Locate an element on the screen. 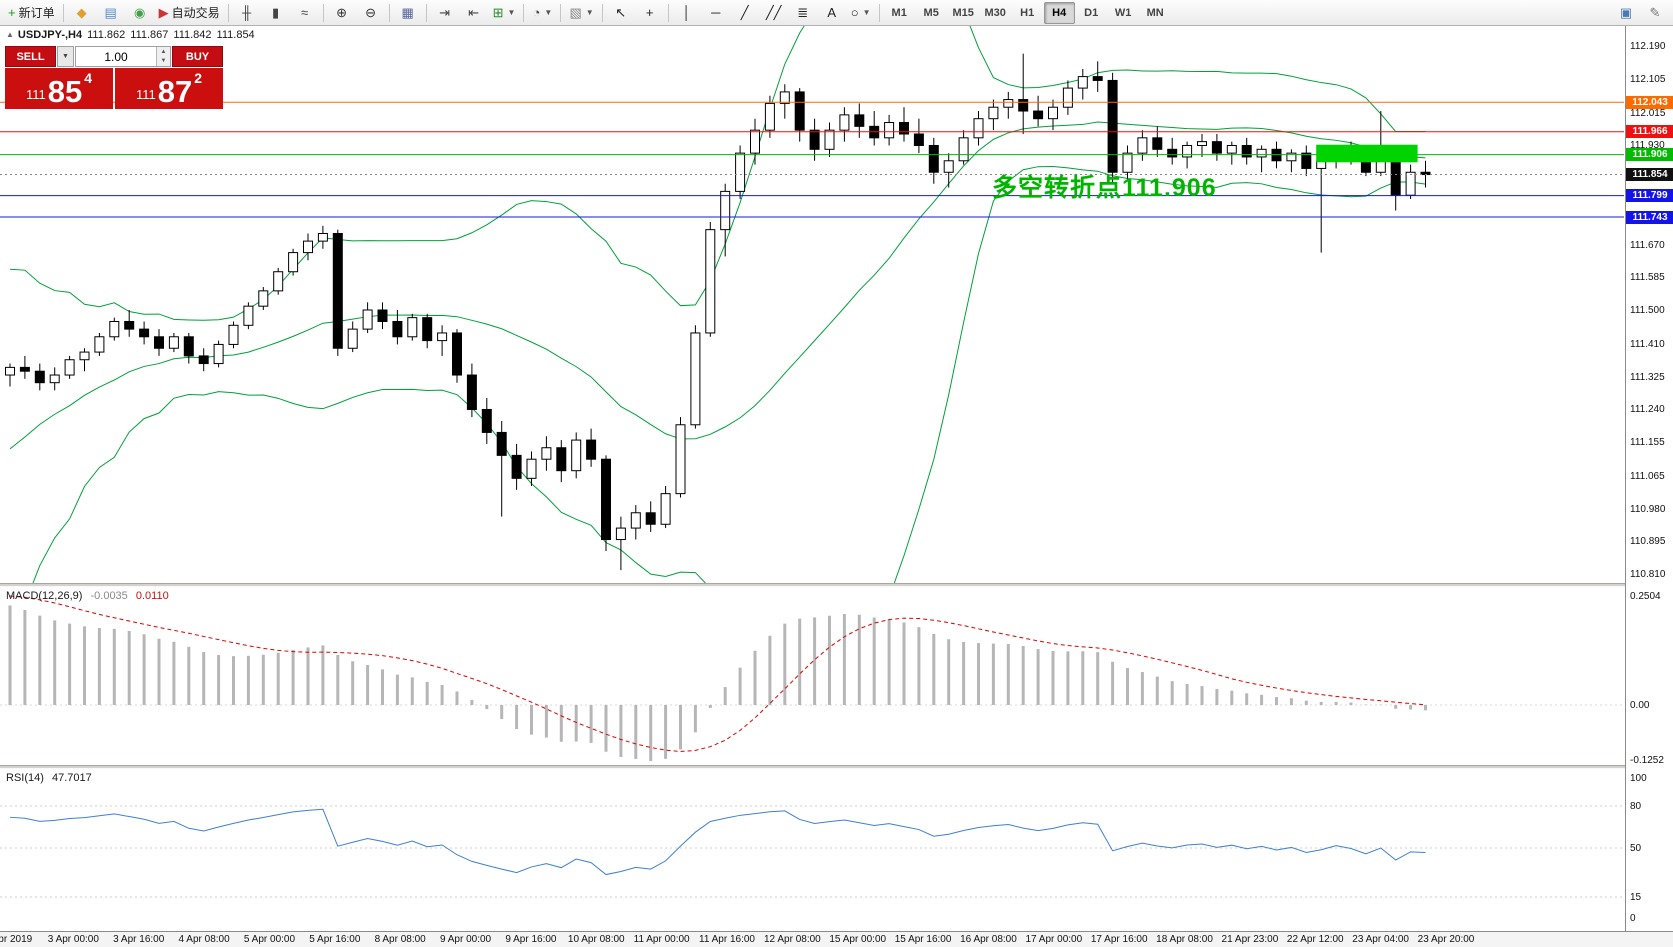  vertical-line-icon: │ is located at coordinates (686, 12).